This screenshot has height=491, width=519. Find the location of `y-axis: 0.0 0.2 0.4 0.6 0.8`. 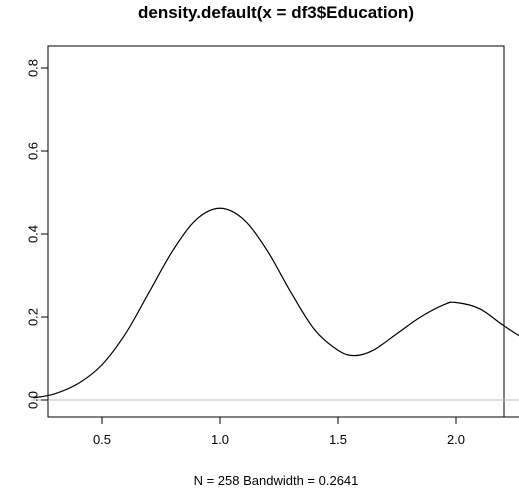

y-axis: 0.0 0.2 0.4 0.6 0.8 is located at coordinates (37, 234).